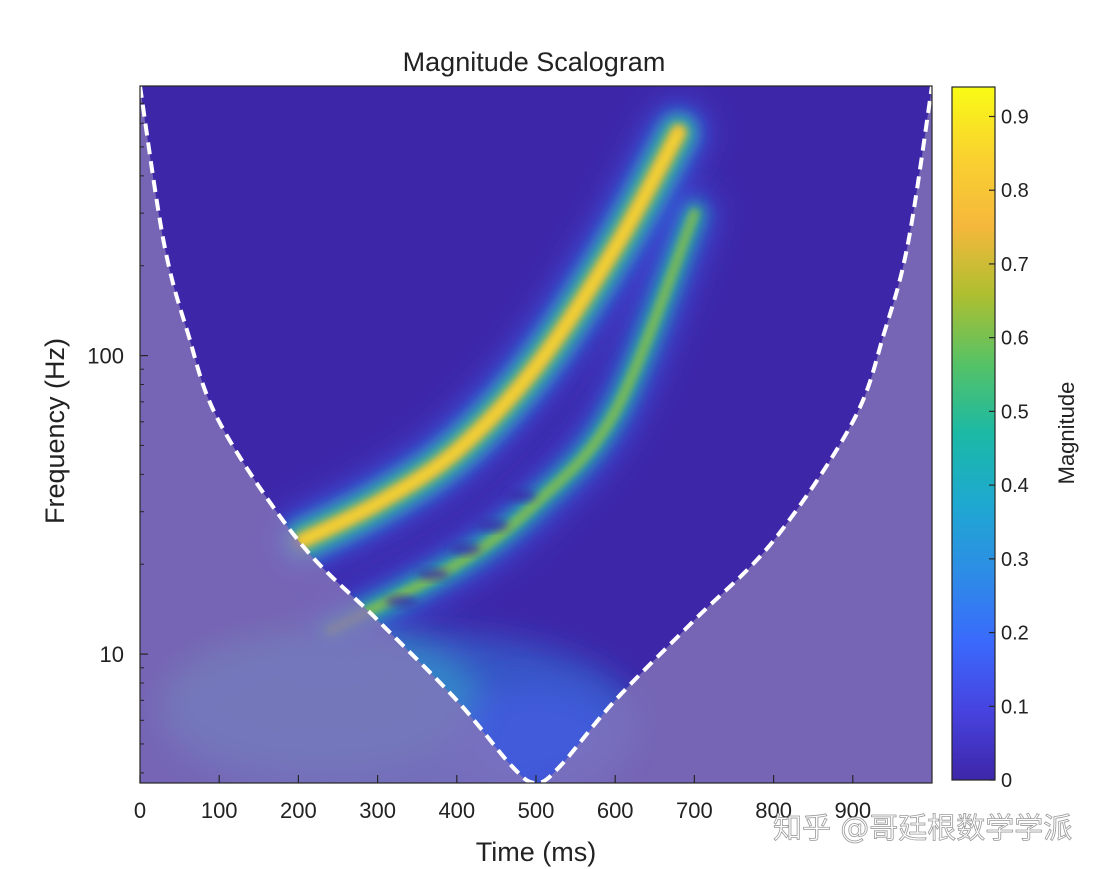  Describe the element at coordinates (973, 433) in the screenshot. I see `colorbar-scale` at that location.